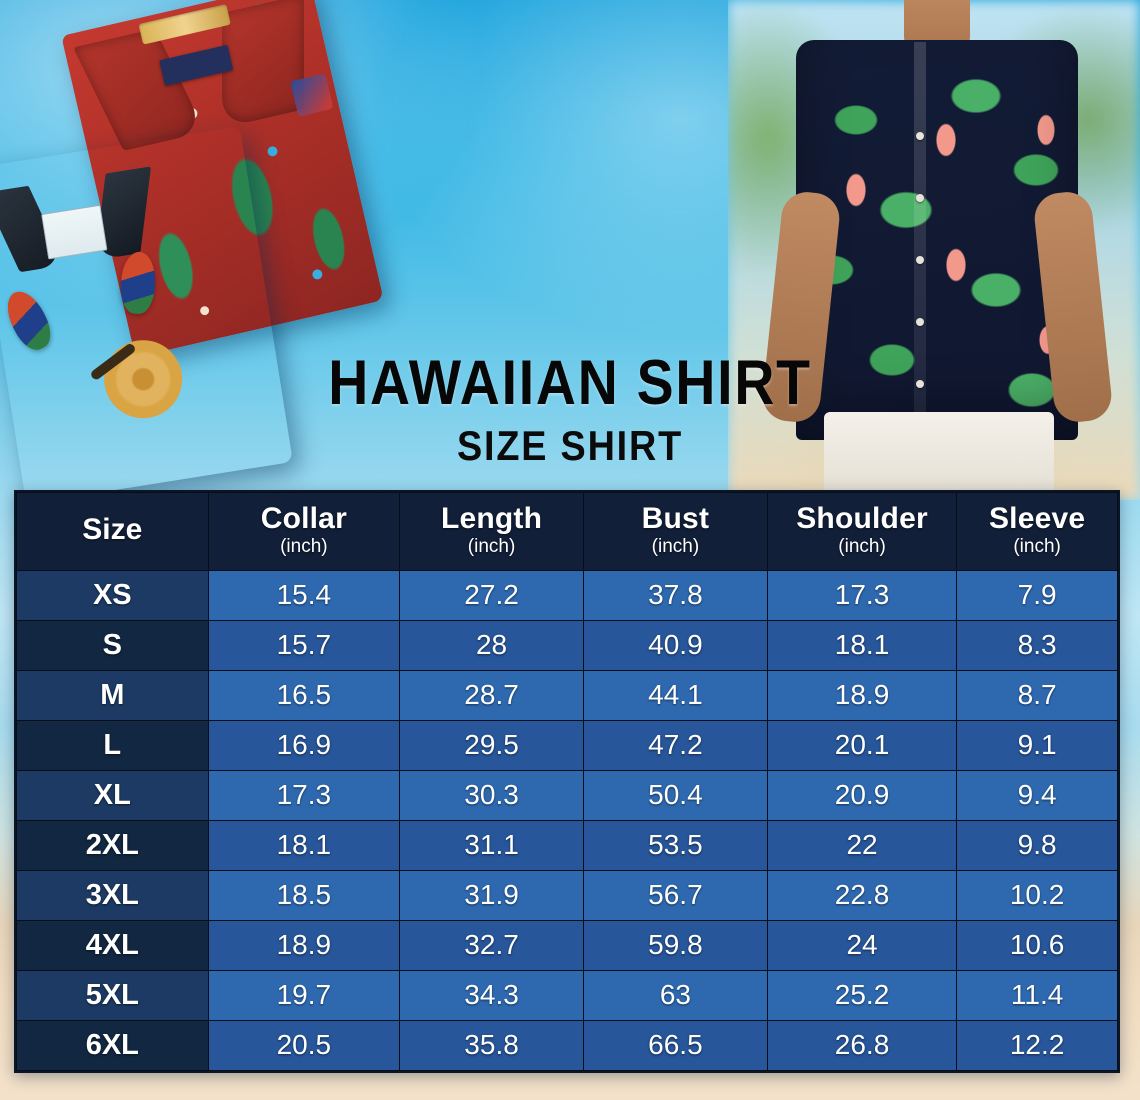 The image size is (1140, 1100). Describe the element at coordinates (862, 795) in the screenshot. I see `cell-shoulder: 20.9` at that location.